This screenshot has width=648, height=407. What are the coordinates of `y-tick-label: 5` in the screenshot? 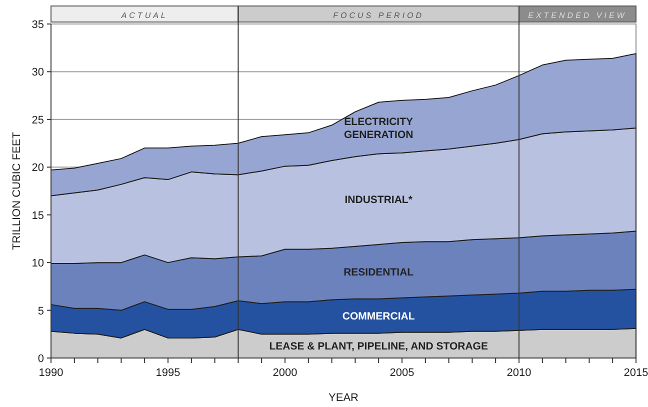 It's located at (41, 311).